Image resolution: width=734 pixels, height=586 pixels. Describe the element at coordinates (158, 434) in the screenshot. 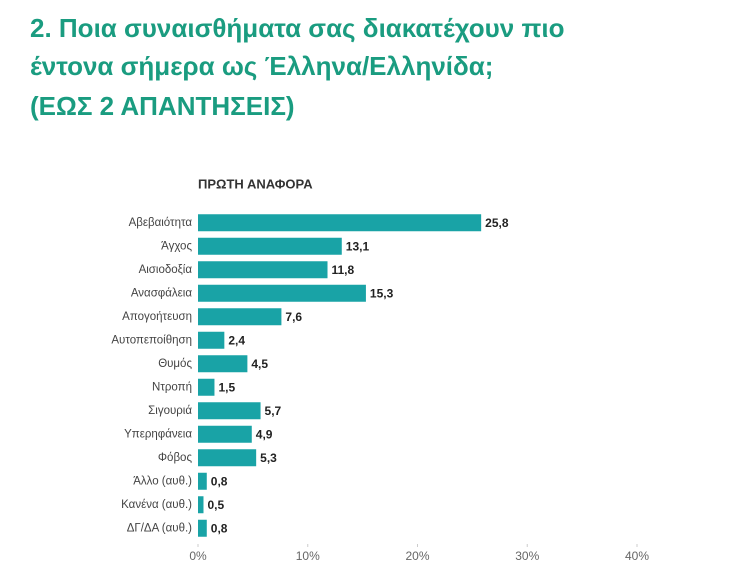

I see `y-tick-label: Υπερηφάνεια` at that location.